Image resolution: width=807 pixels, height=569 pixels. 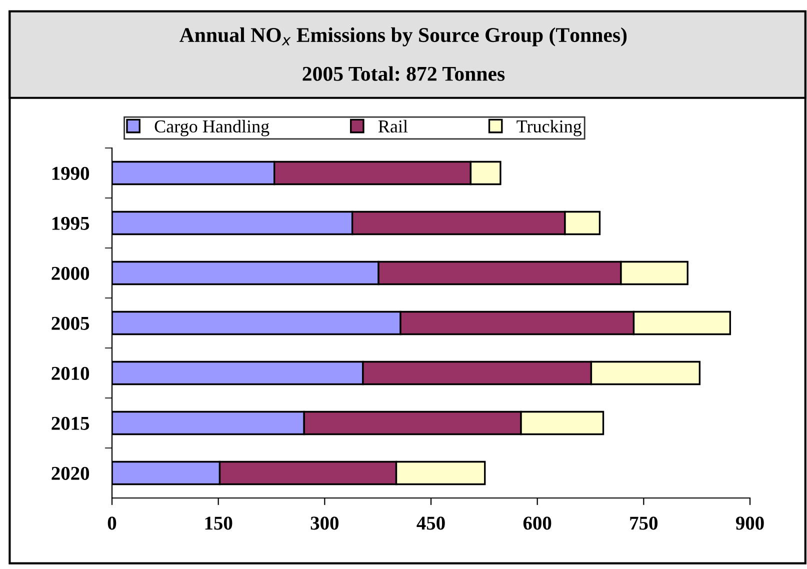 I want to click on y-tick-label: 2005, so click(x=71, y=323).